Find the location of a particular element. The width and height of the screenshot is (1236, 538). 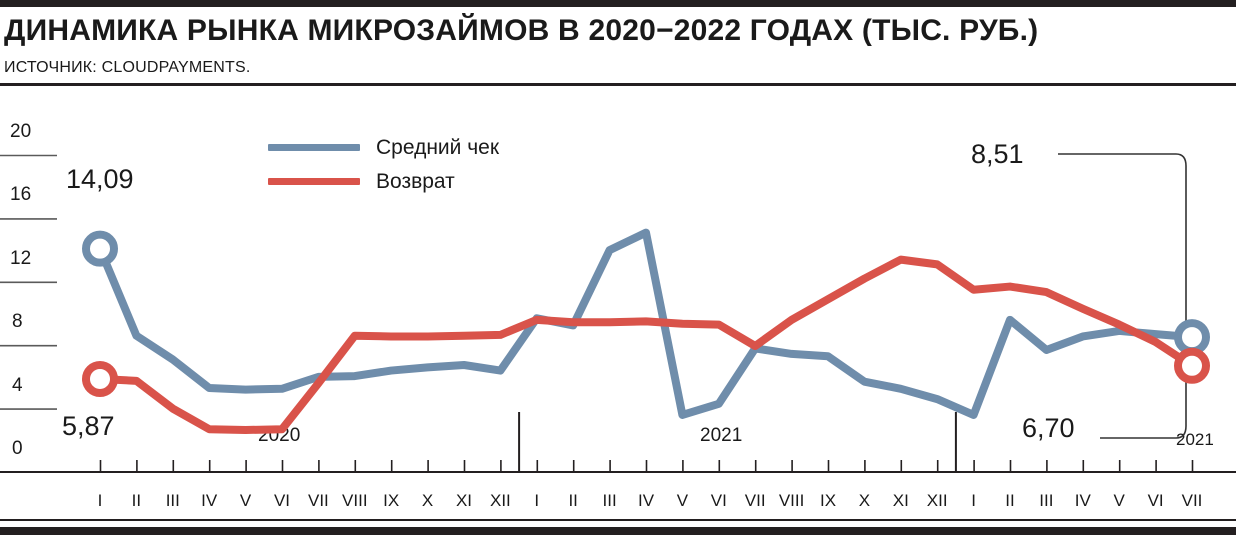

x-axis-label-3: IV is located at coordinates (209, 500).